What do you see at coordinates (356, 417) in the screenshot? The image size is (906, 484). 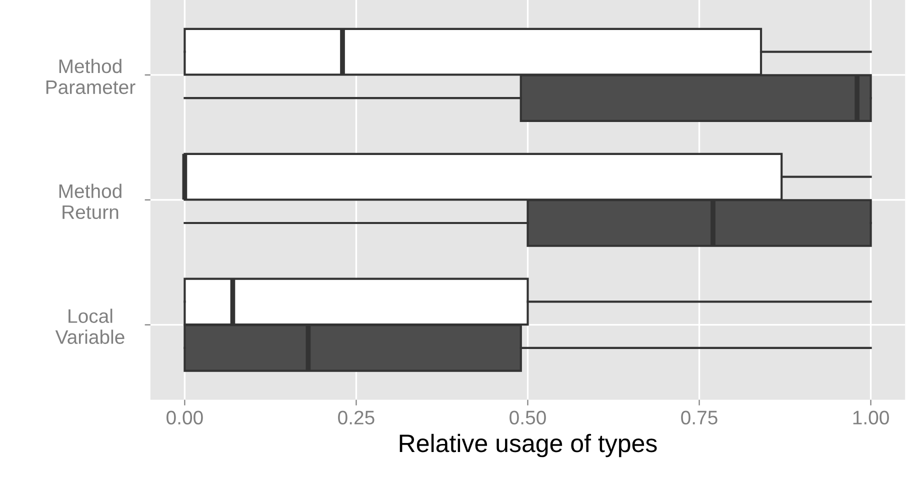 I see `x-tick-label: 0.25` at bounding box center [356, 417].